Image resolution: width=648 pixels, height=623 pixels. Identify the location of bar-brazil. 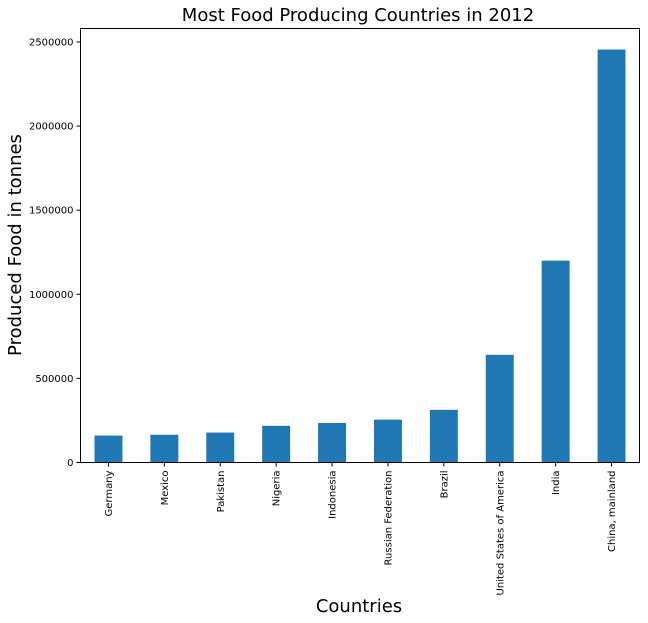
(443, 436).